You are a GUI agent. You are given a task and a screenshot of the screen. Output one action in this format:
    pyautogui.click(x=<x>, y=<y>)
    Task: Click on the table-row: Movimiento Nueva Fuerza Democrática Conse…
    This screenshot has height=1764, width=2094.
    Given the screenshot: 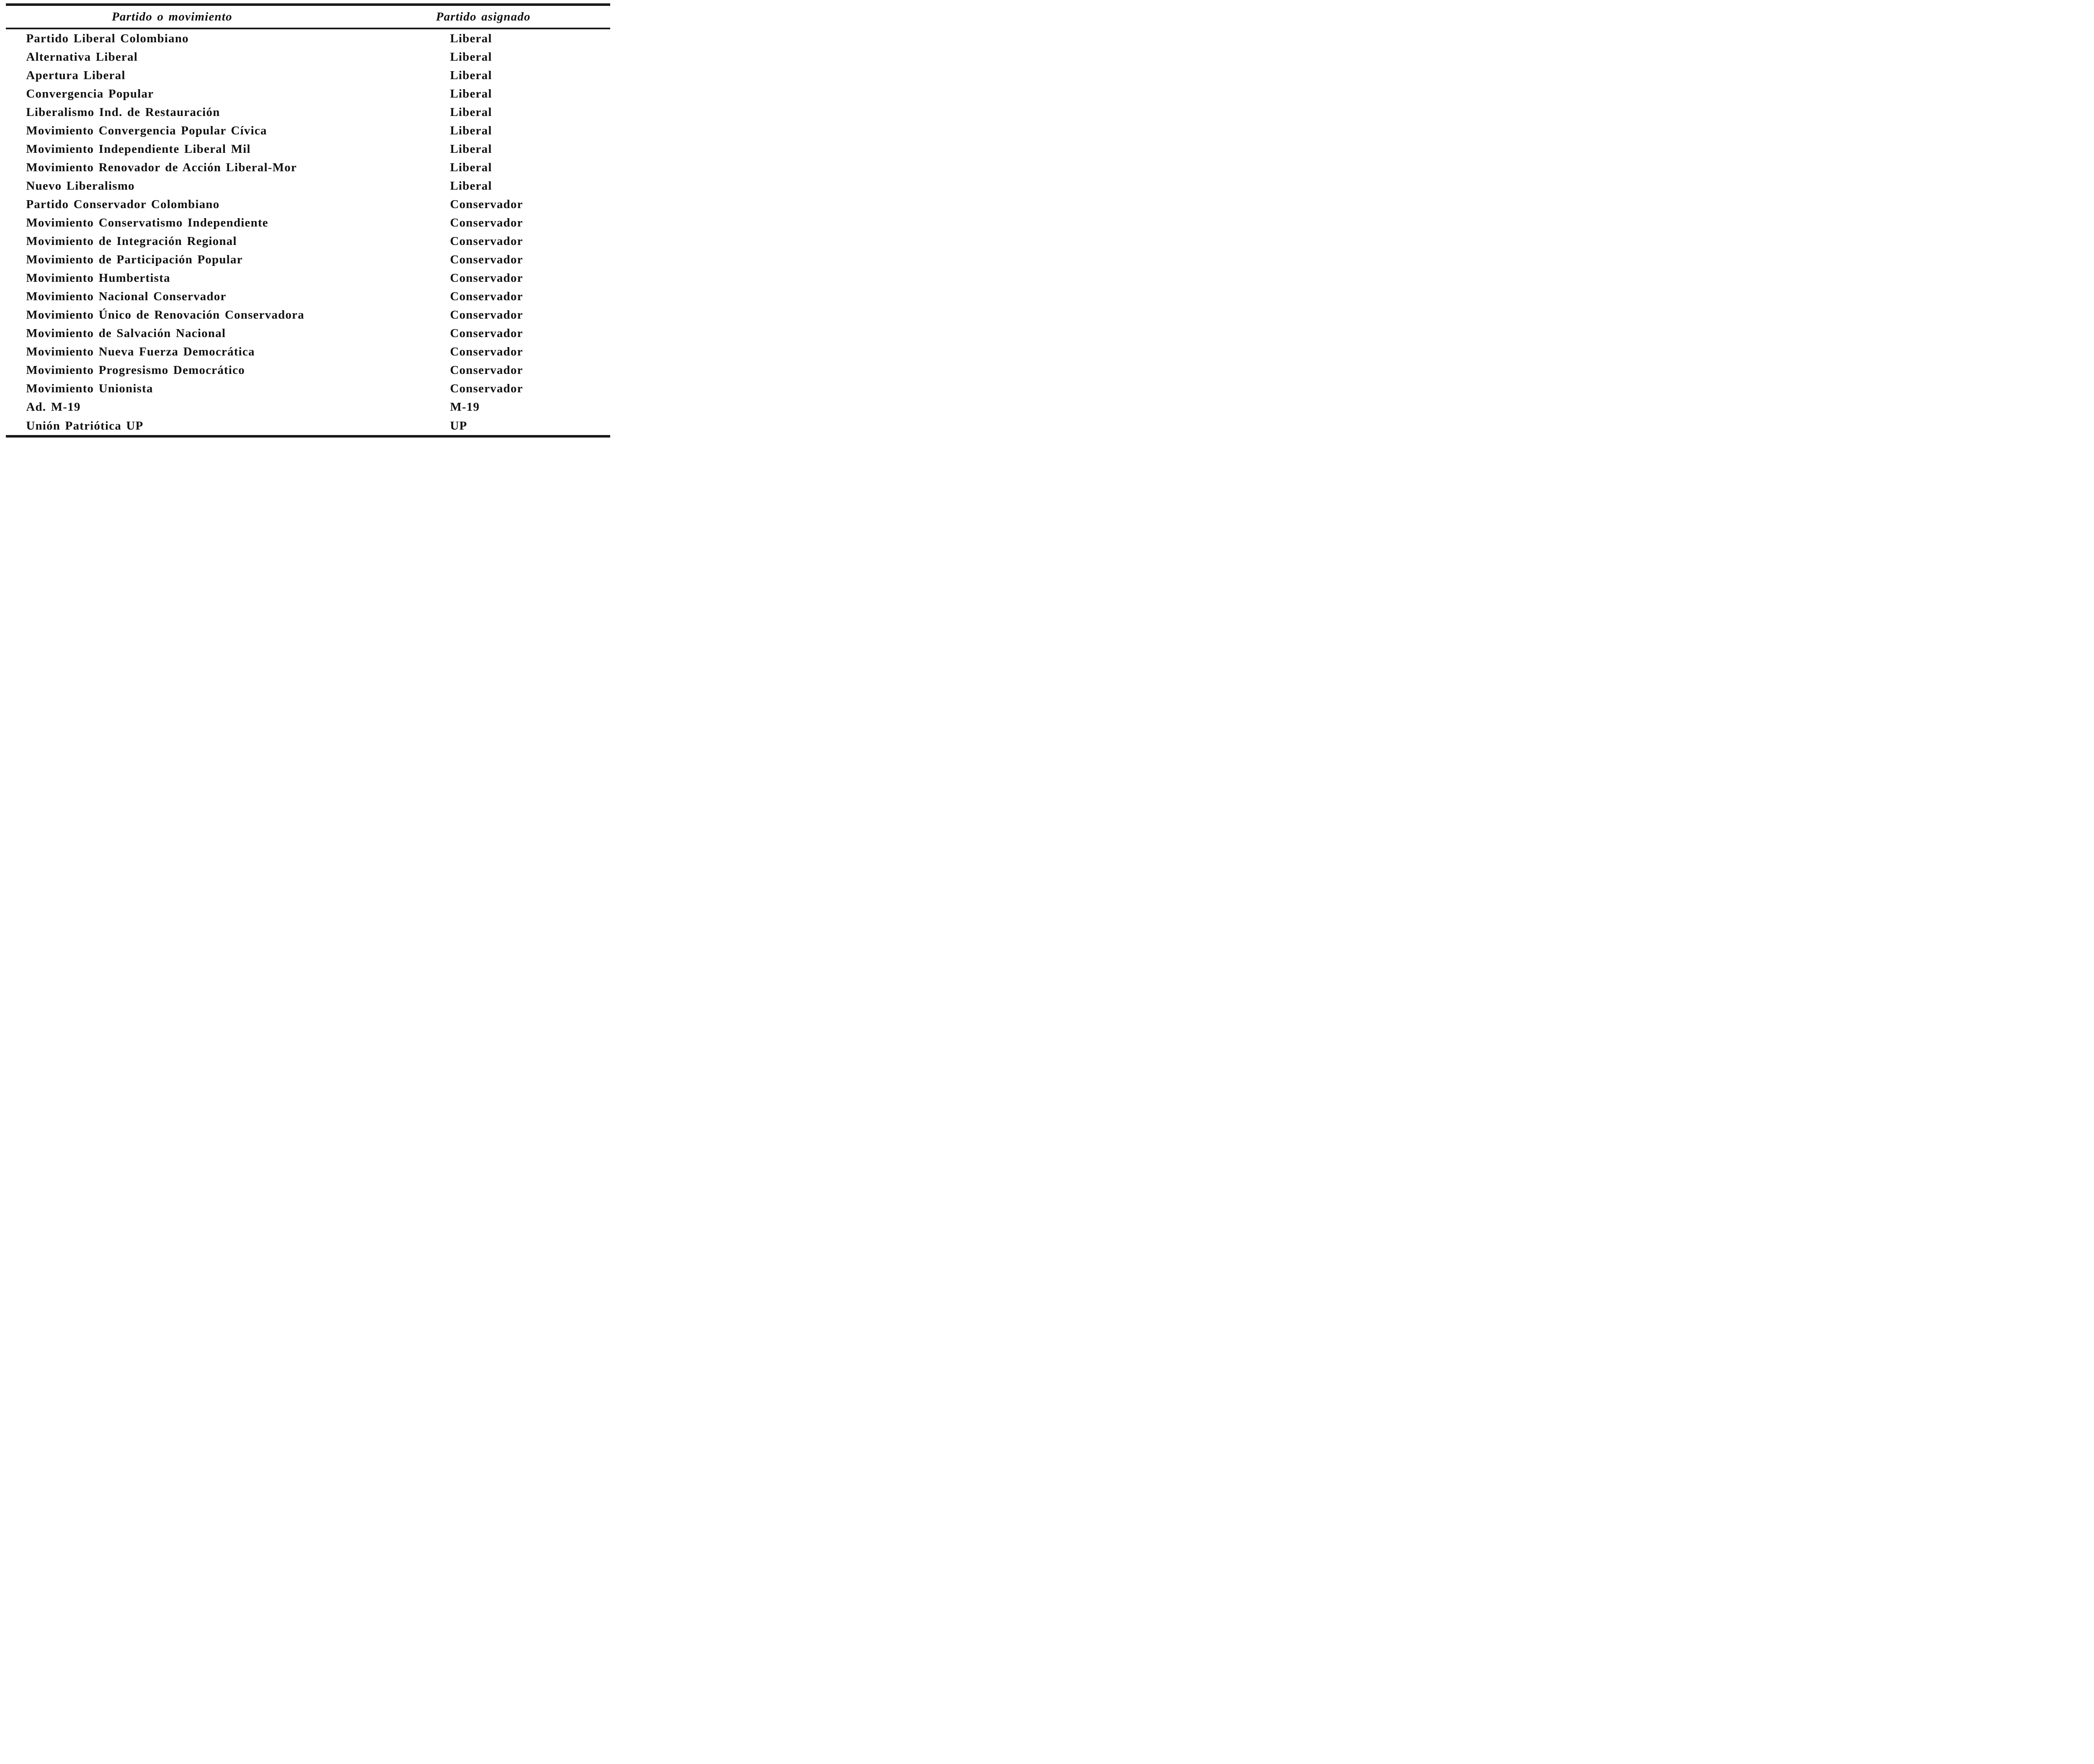 What is the action you would take?
    pyautogui.click(x=308, y=352)
    